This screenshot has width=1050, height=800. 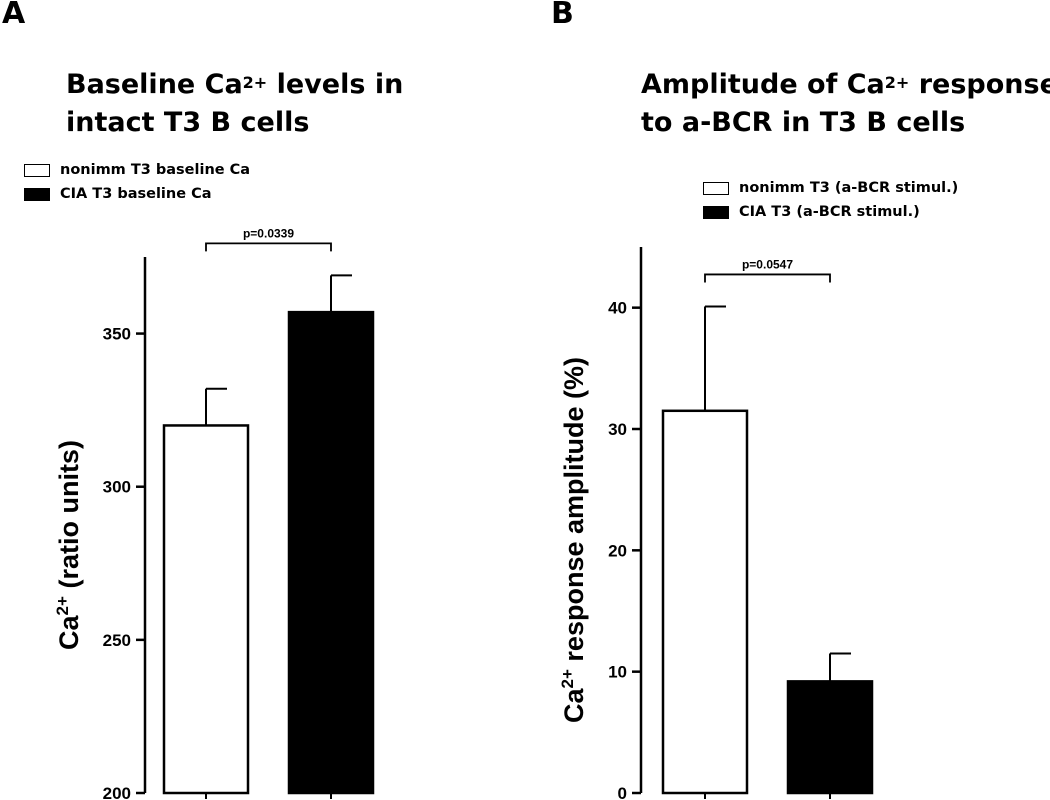 What do you see at coordinates (617, 550) in the screenshot?
I see `y-tick-label-b: 20` at bounding box center [617, 550].